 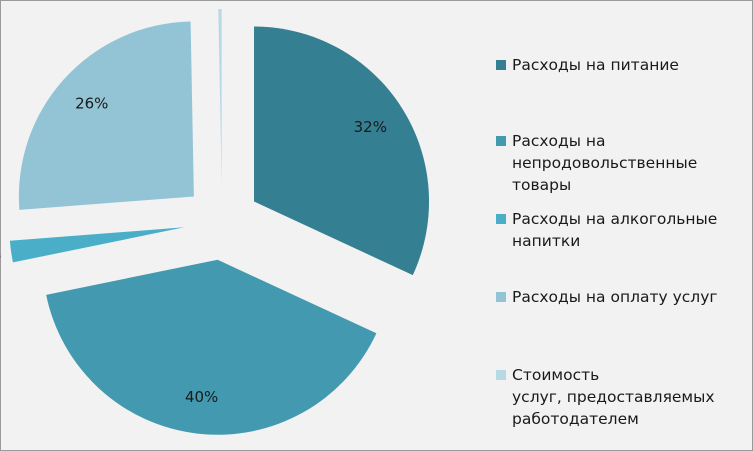 I want to click on pie-slice-food, so click(x=342, y=151).